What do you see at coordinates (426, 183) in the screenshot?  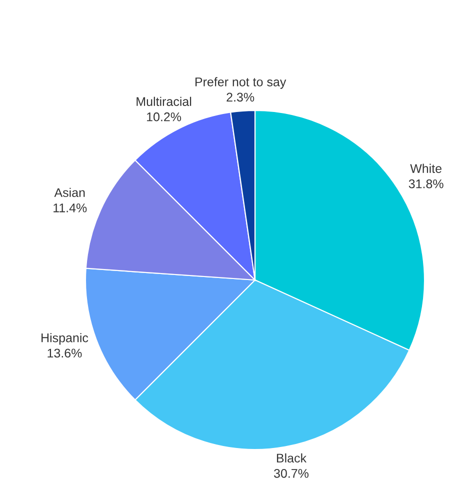 I see `data-label: 31.8%` at bounding box center [426, 183].